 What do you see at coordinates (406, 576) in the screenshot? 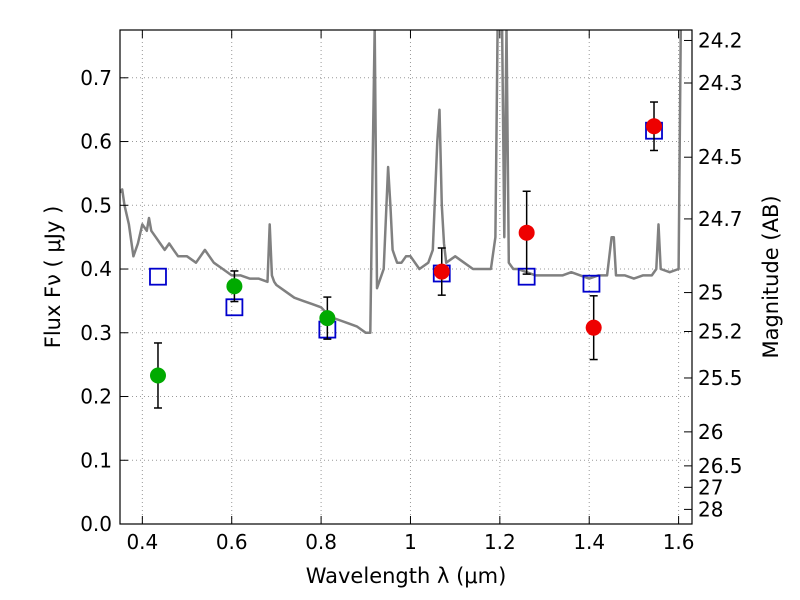
I see `x-axis-label: Wavelength λ (μm)` at bounding box center [406, 576].